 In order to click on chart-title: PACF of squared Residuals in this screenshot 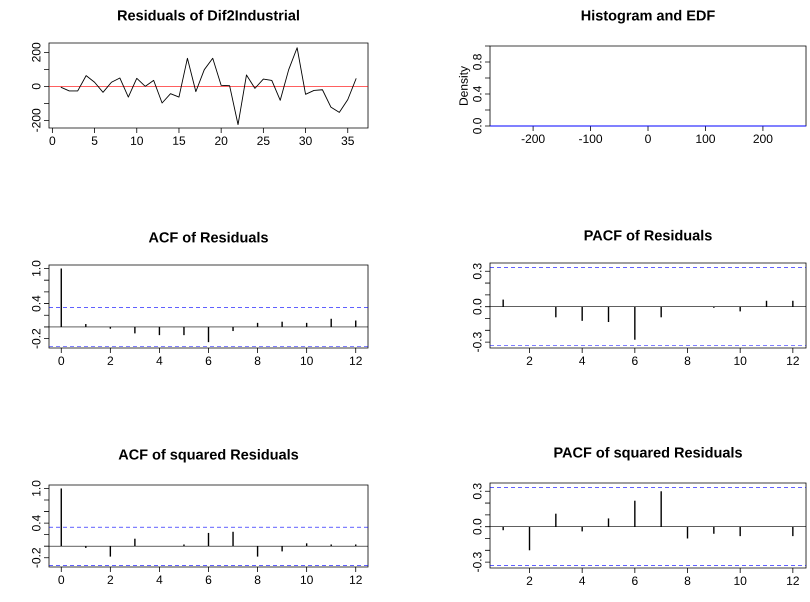, I will do `click(648, 453)`.